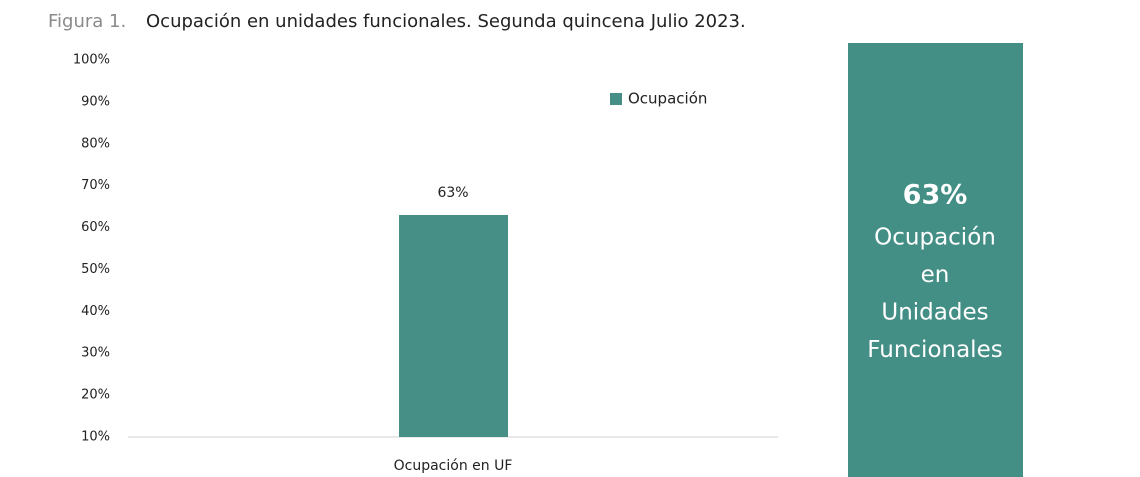 The image size is (1140, 477). What do you see at coordinates (95, 311) in the screenshot?
I see `y-tick-label: 40%` at bounding box center [95, 311].